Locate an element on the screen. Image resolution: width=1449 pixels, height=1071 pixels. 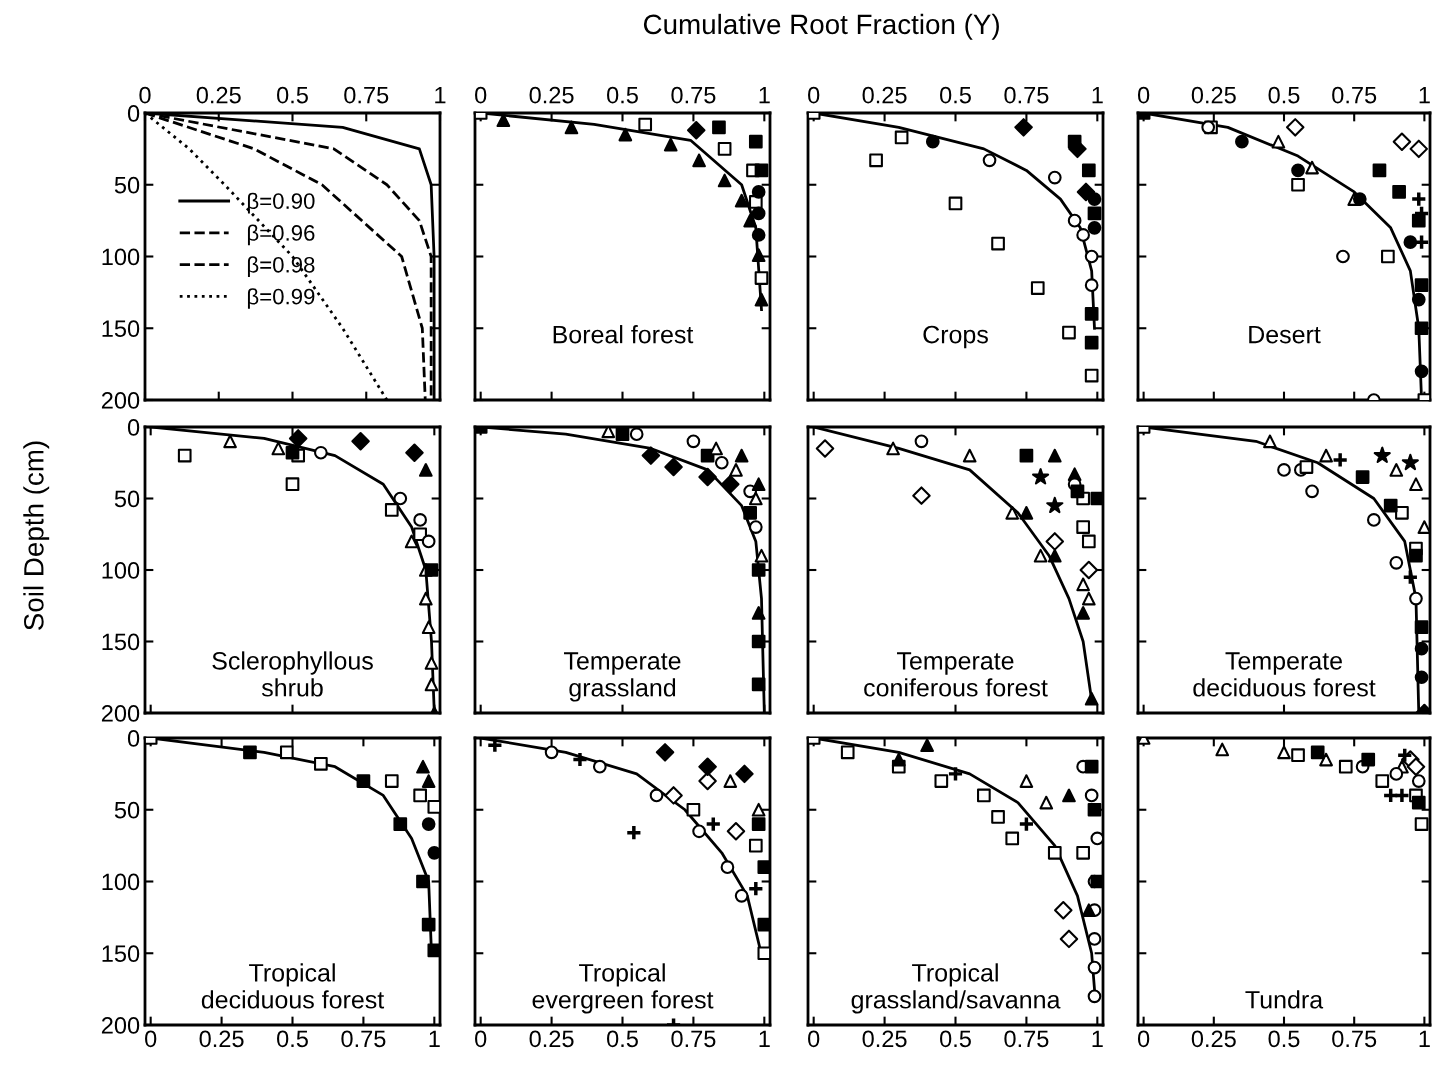
legend-label: β=0.90 is located at coordinates (281, 203).